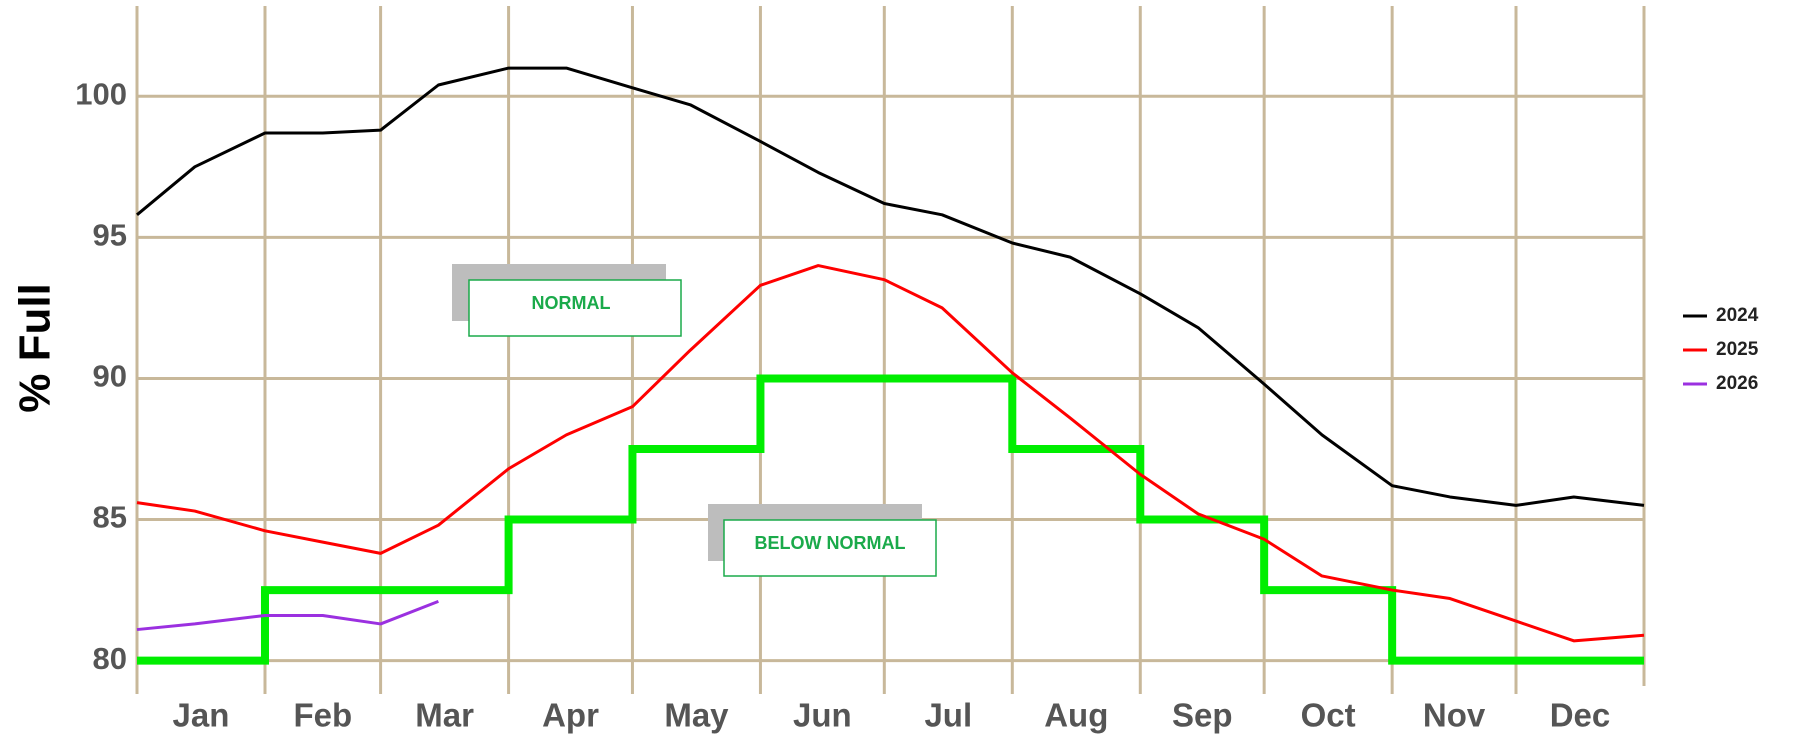 This screenshot has height=740, width=1794. Describe the element at coordinates (1737, 383) in the screenshot. I see `legend-label: 2026` at that location.